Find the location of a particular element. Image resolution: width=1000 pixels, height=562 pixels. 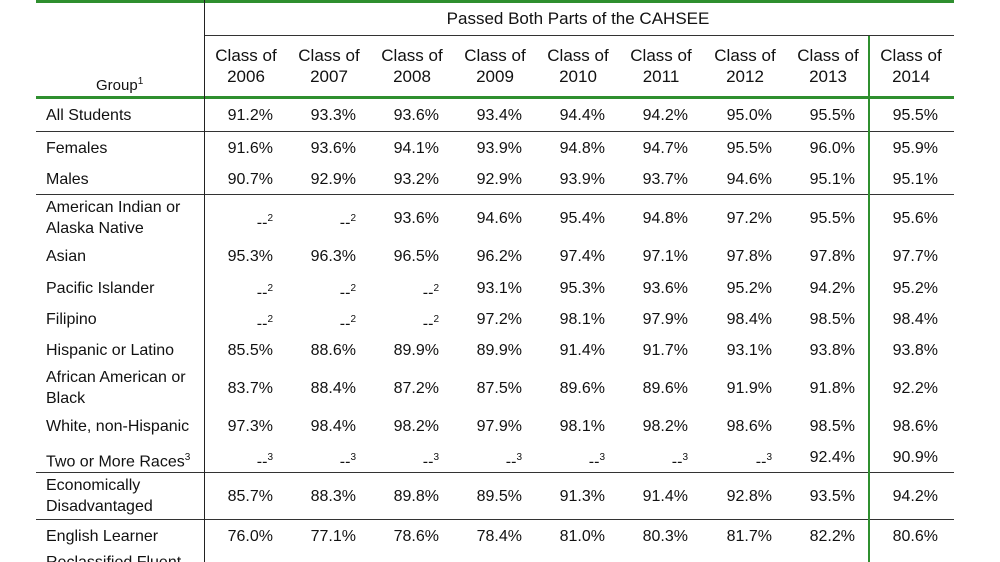

table-cell: 92.9% is located at coordinates (499, 179).